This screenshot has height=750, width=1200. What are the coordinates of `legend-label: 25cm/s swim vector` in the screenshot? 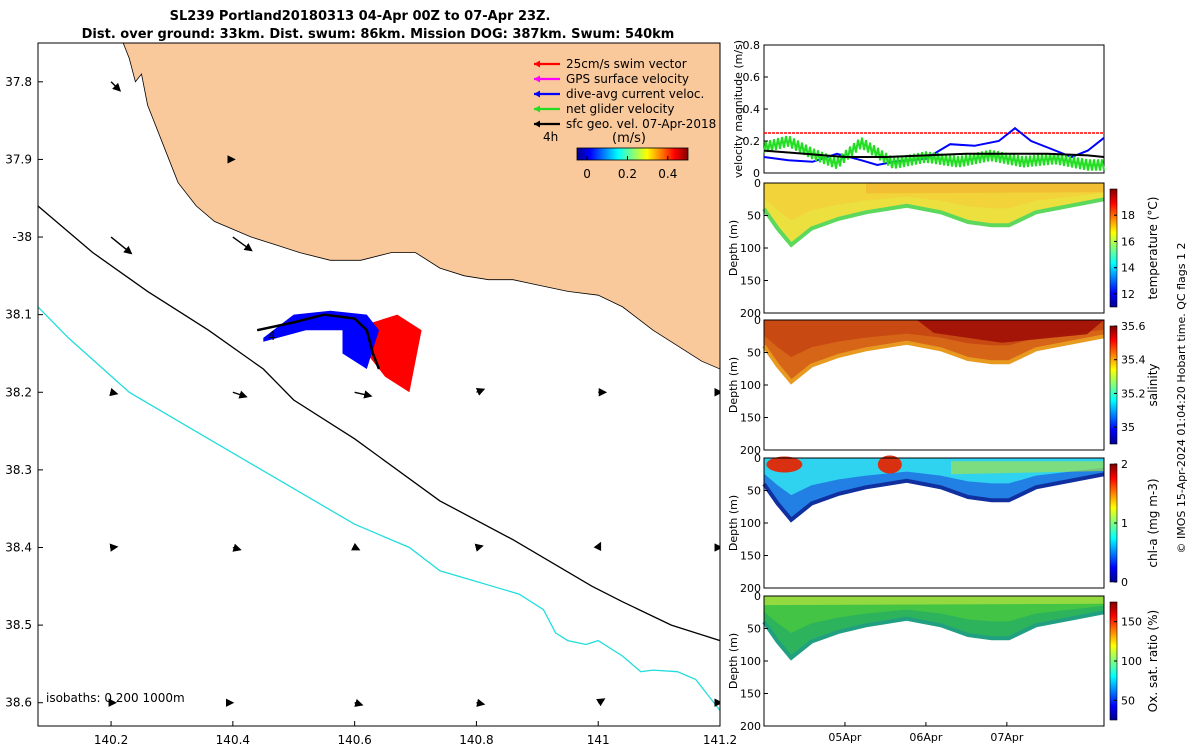 It's located at (626, 64).